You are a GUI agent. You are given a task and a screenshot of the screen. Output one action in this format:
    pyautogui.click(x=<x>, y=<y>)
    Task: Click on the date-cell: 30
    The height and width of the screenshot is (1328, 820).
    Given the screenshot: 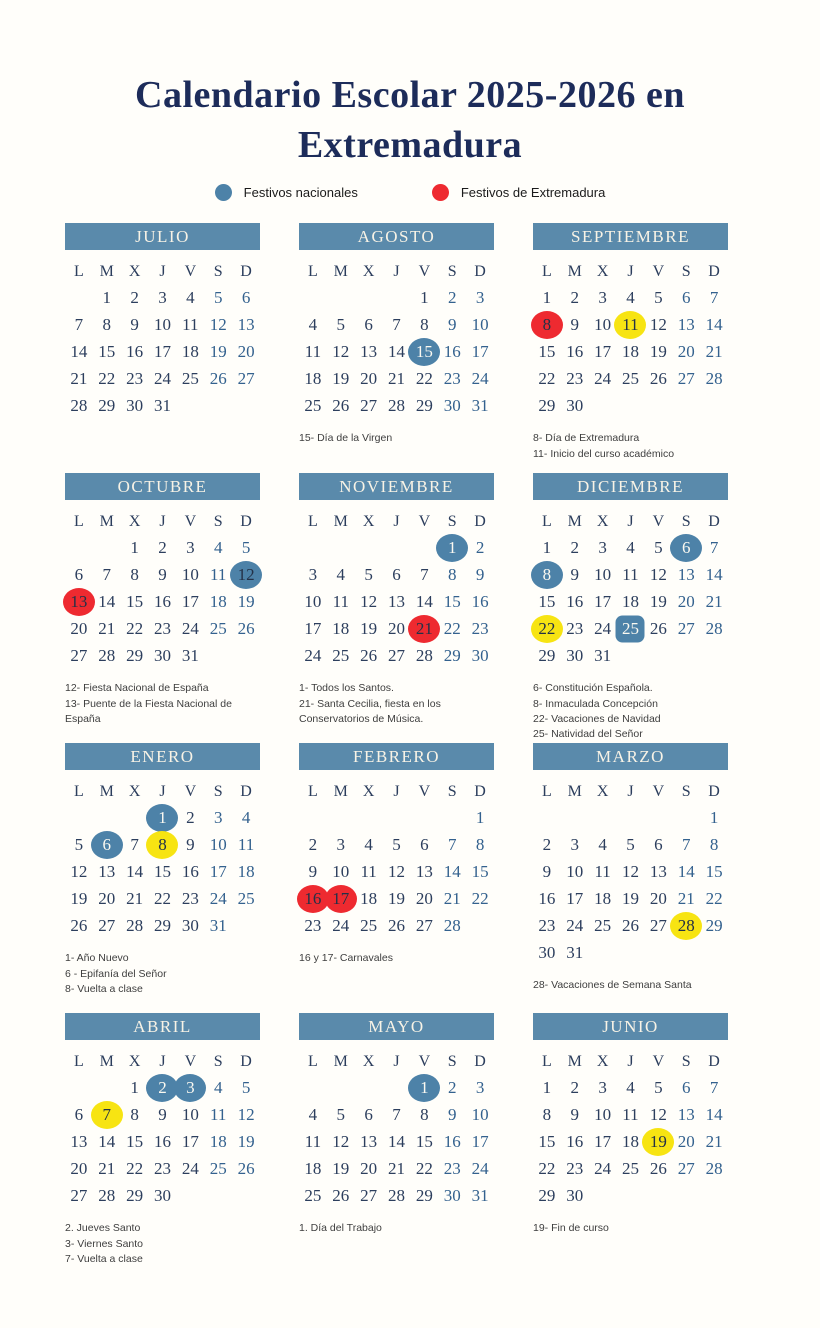 What is the action you would take?
    pyautogui.click(x=575, y=1195)
    